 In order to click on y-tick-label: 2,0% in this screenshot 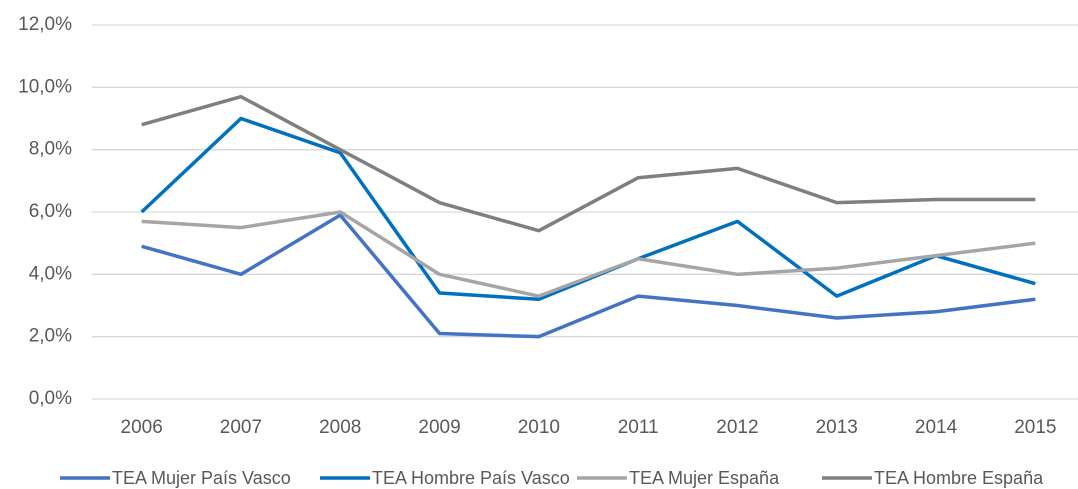, I will do `click(50, 336)`.